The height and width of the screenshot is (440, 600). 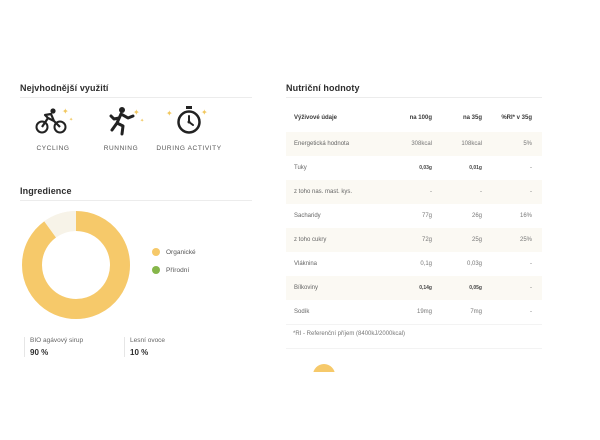 I want to click on table-row: Energetická hodnota 308kcal 108kcal 5%, so click(x=414, y=144).